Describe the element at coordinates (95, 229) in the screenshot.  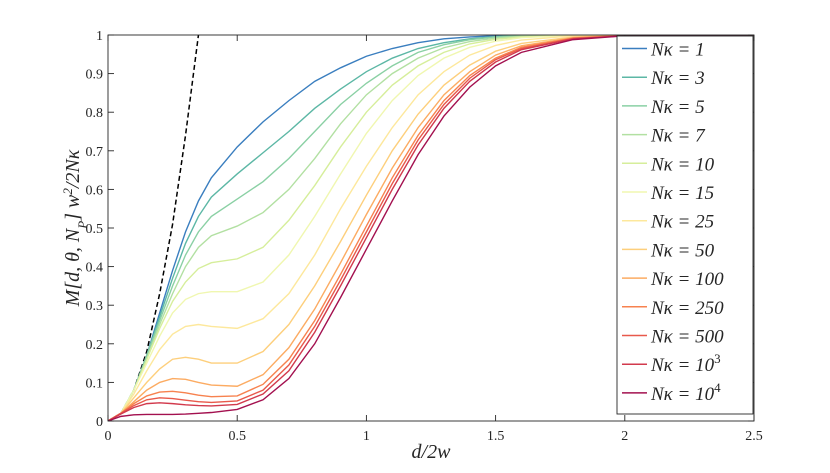
I see `y-tick-label: 0.5` at that location.